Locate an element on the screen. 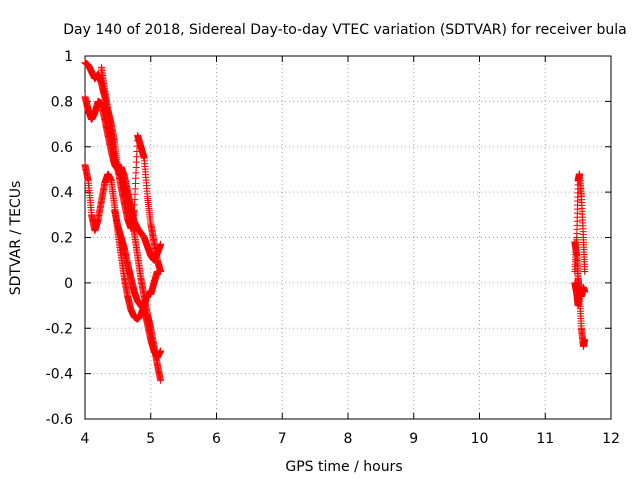 The height and width of the screenshot is (480, 640). y-tick-label: 0 is located at coordinates (68, 284).